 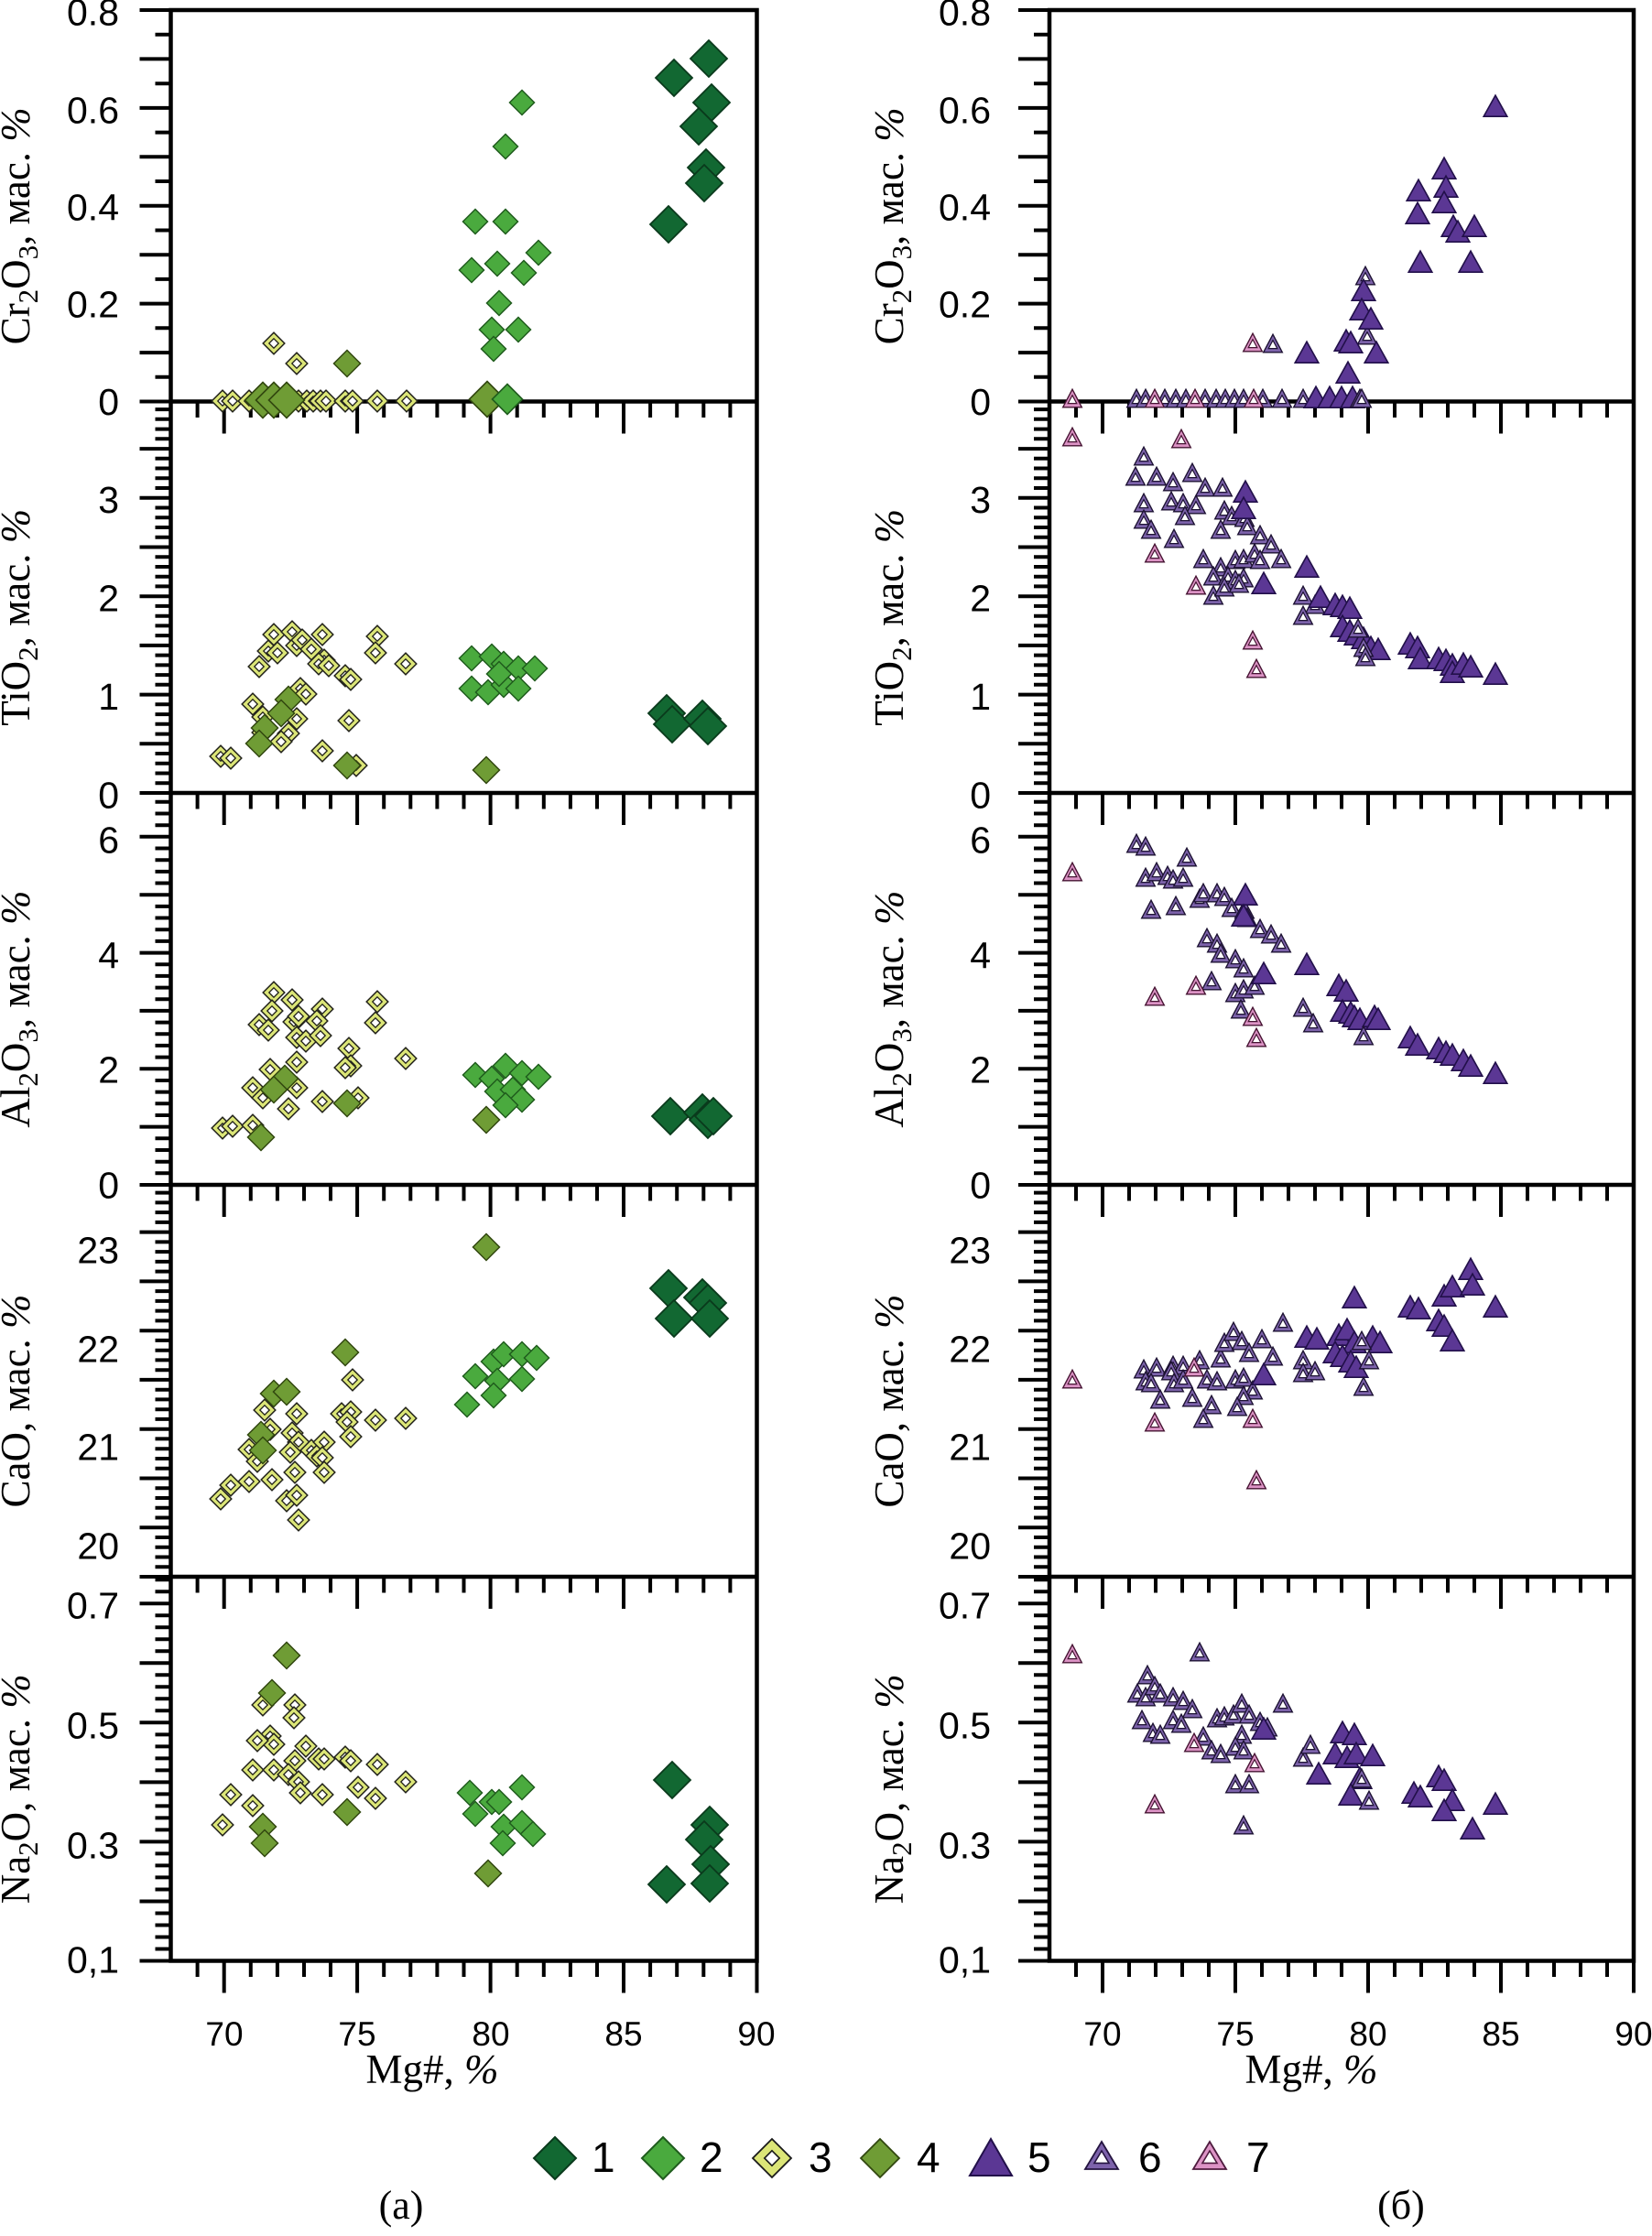 What do you see at coordinates (402, 2205) in the screenshot?
I see `svg-text: (а)` at bounding box center [402, 2205].